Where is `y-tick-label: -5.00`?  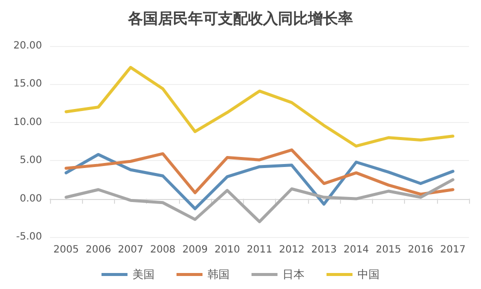 y-tick-label: -5.00 is located at coordinates (29, 237).